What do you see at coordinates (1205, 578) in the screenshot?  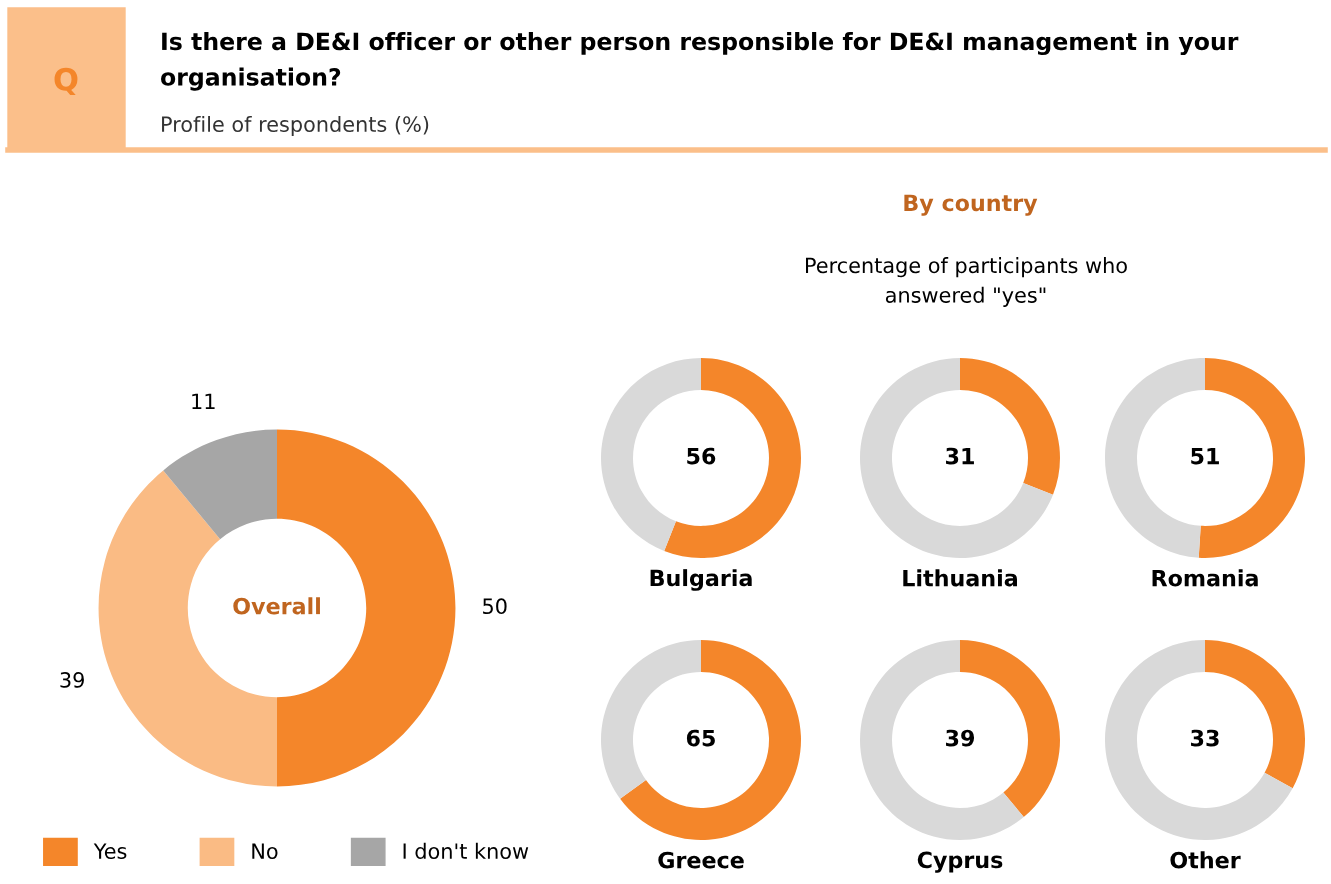 I see `text: Romania` at bounding box center [1205, 578].